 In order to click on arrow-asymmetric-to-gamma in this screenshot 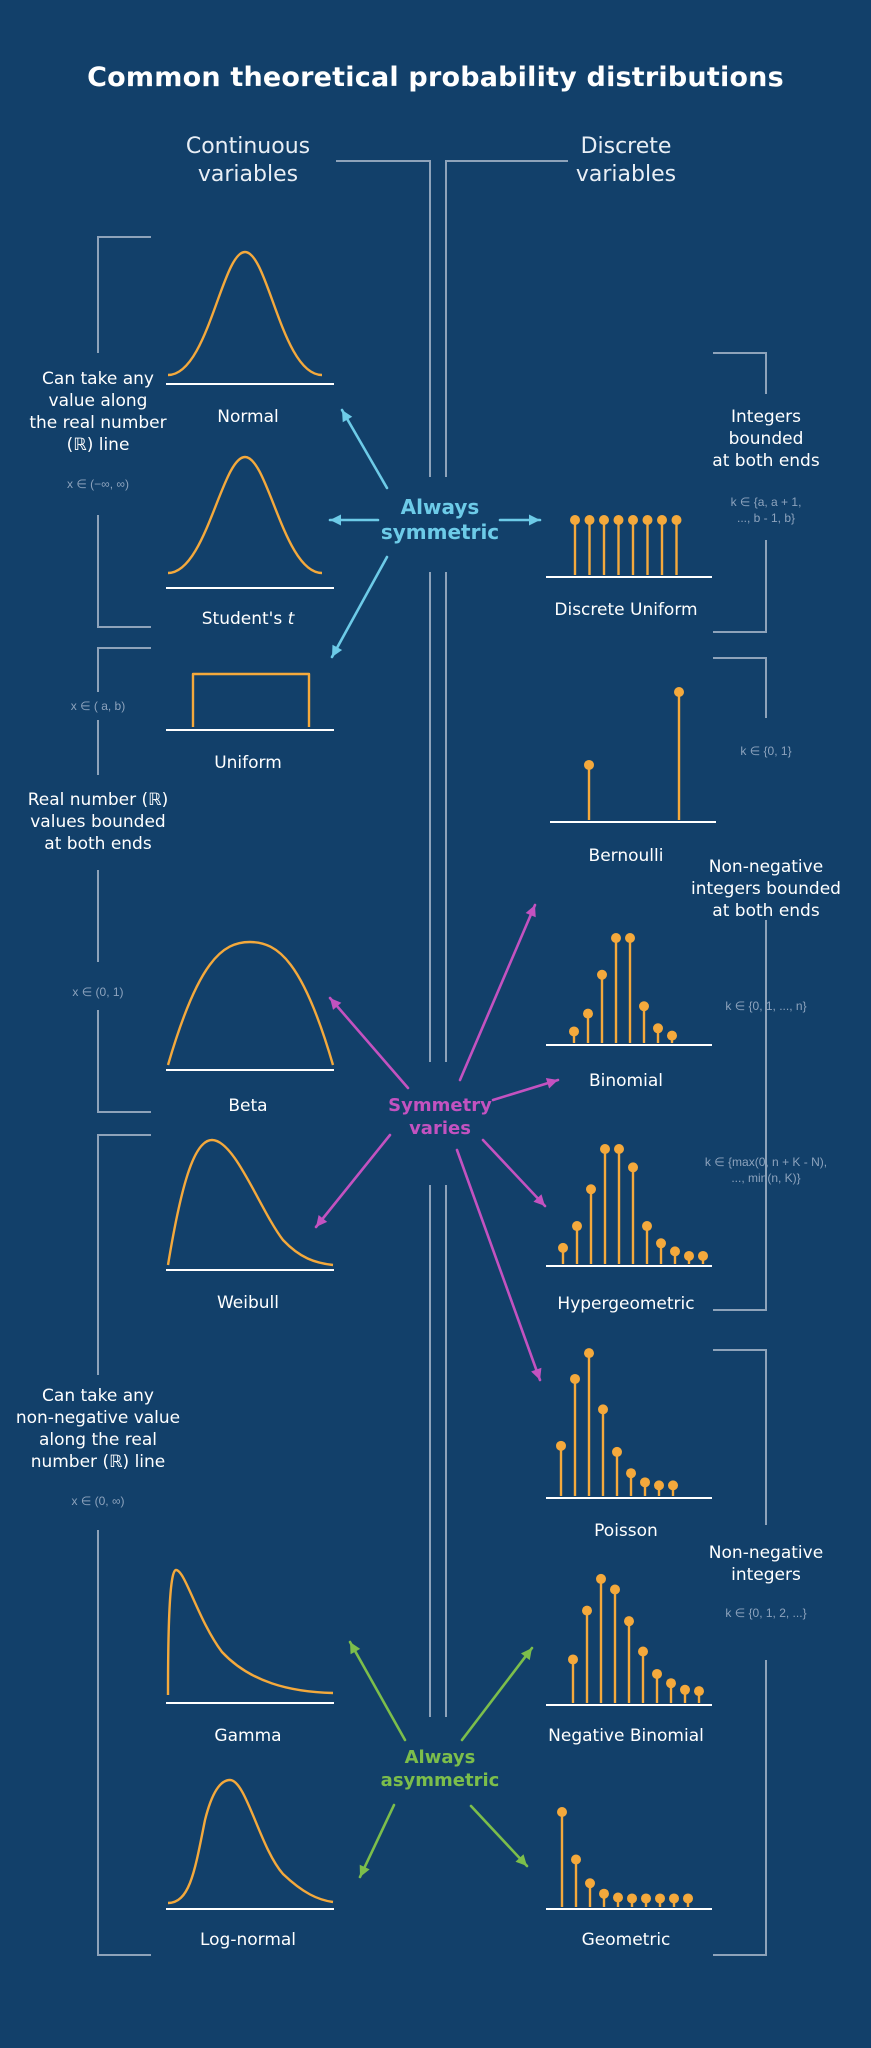, I will do `click(377, 1691)`.